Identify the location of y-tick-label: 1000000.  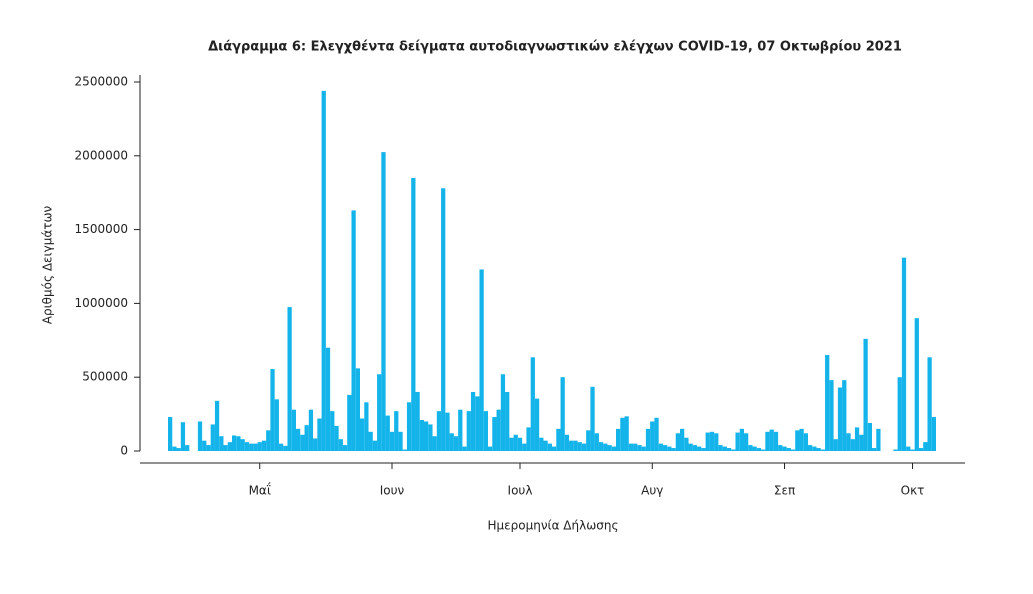
(101, 303).